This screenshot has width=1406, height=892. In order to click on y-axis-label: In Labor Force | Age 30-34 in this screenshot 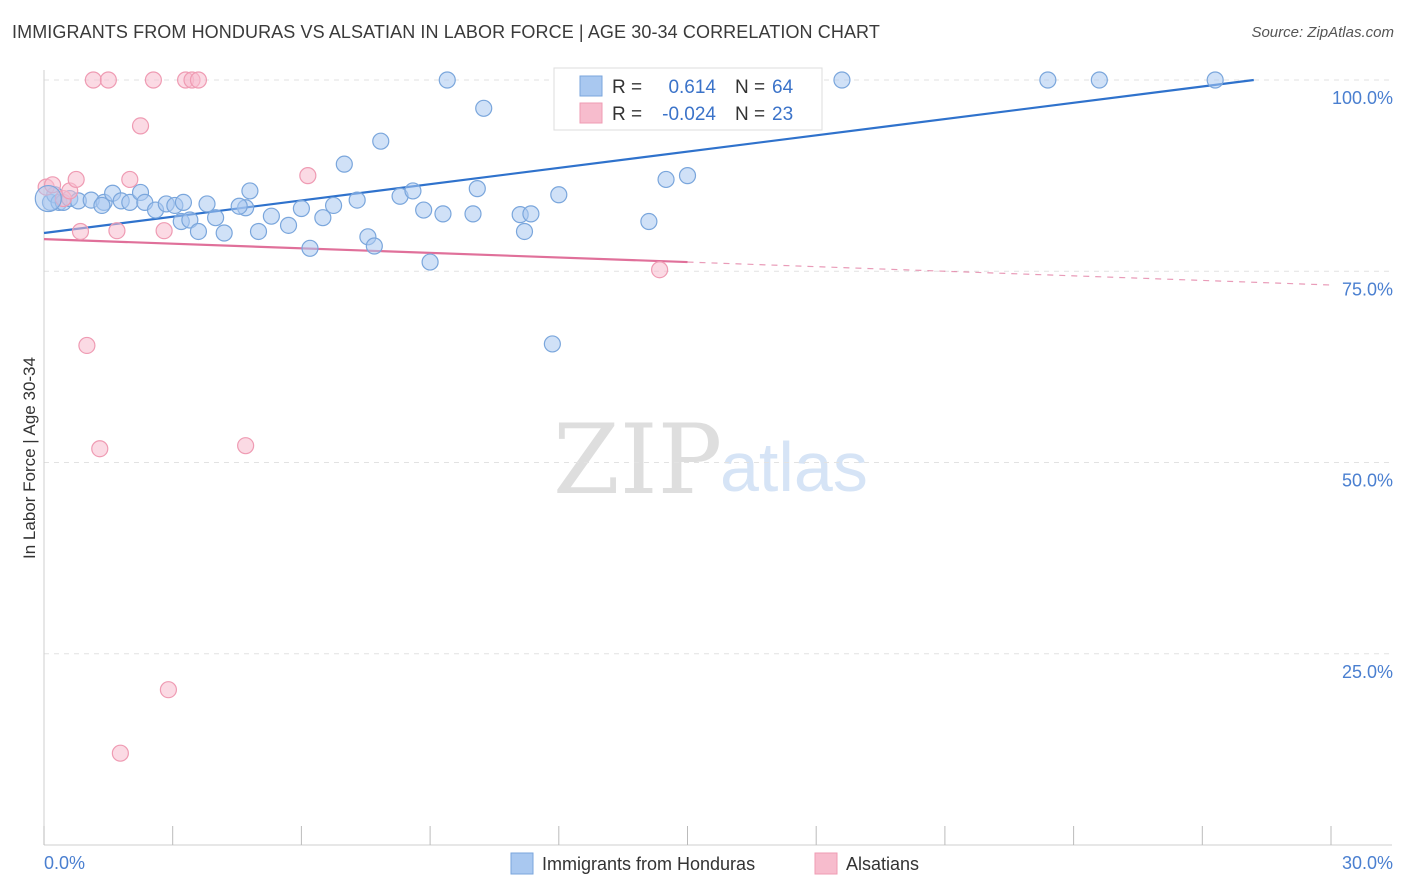, I will do `click(29, 458)`.